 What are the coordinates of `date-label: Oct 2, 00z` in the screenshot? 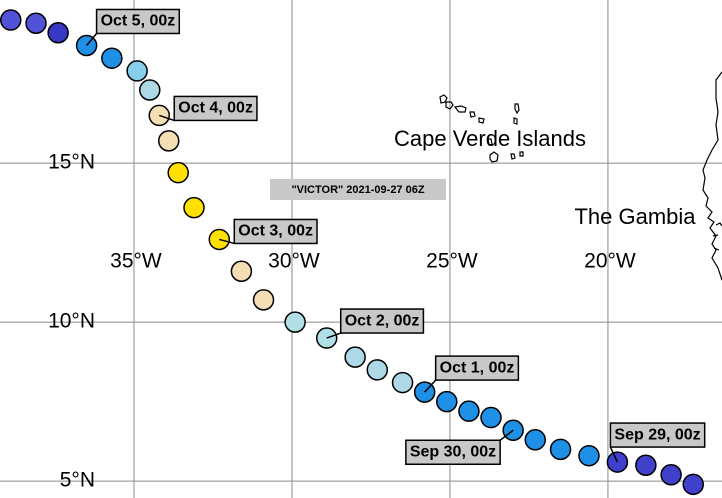 It's located at (382, 320).